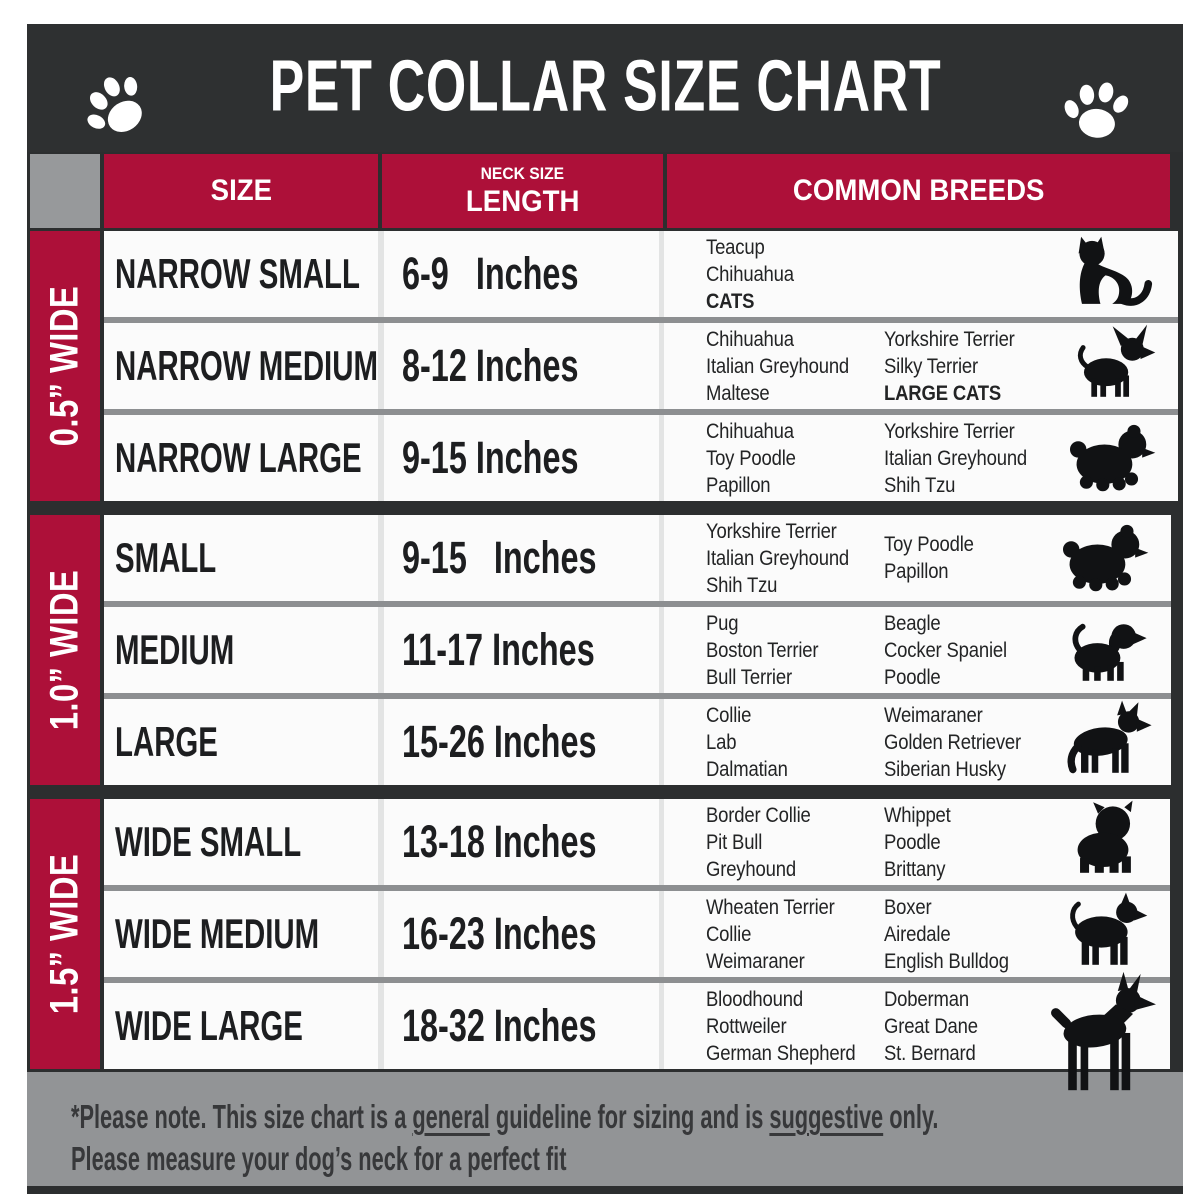 The height and width of the screenshot is (1200, 1200). I want to click on cat-icon, so click(1108, 272).